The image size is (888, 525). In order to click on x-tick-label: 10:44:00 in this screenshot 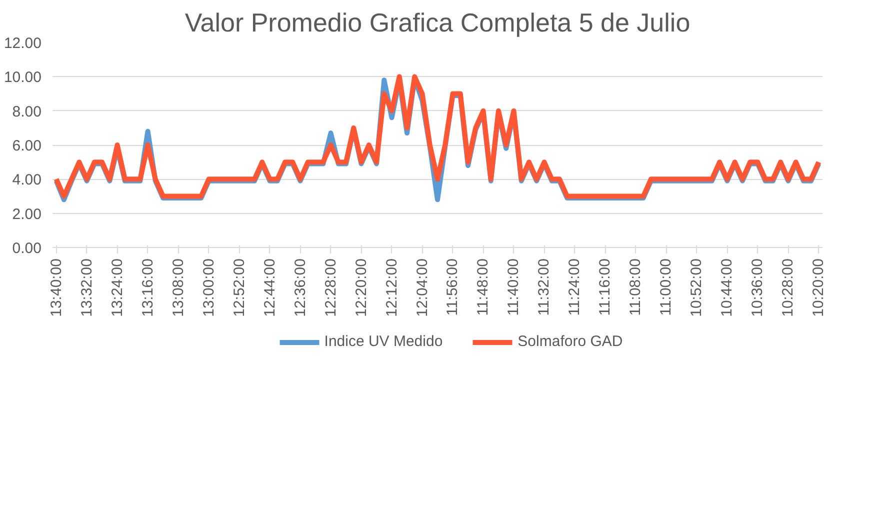, I will do `click(727, 287)`.